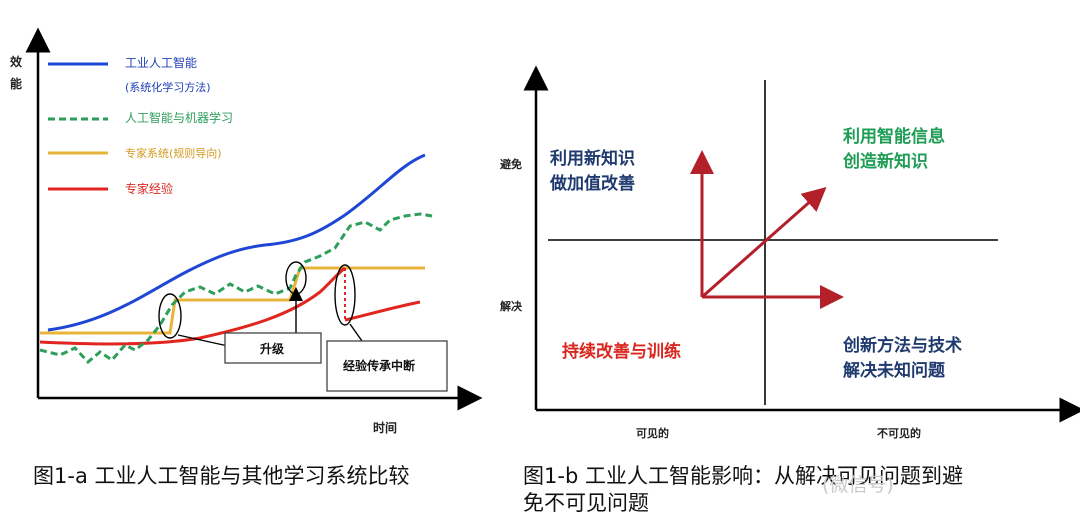 This screenshot has height=525, width=1080. Describe the element at coordinates (511, 306) in the screenshot. I see `right-y-label-solve: 解决` at that location.